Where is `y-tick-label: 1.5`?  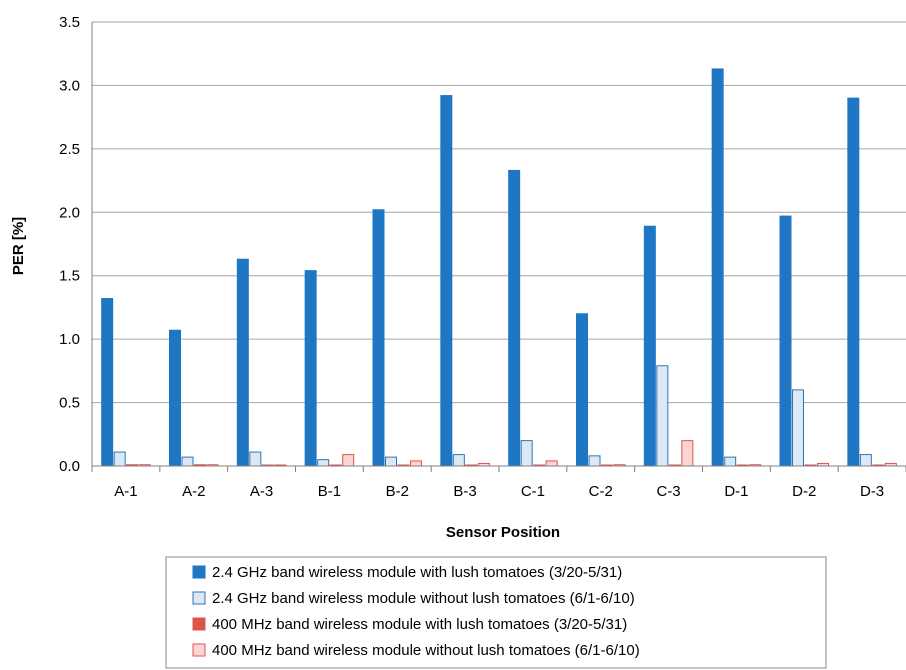 y-tick-label: 1.5 is located at coordinates (69, 276).